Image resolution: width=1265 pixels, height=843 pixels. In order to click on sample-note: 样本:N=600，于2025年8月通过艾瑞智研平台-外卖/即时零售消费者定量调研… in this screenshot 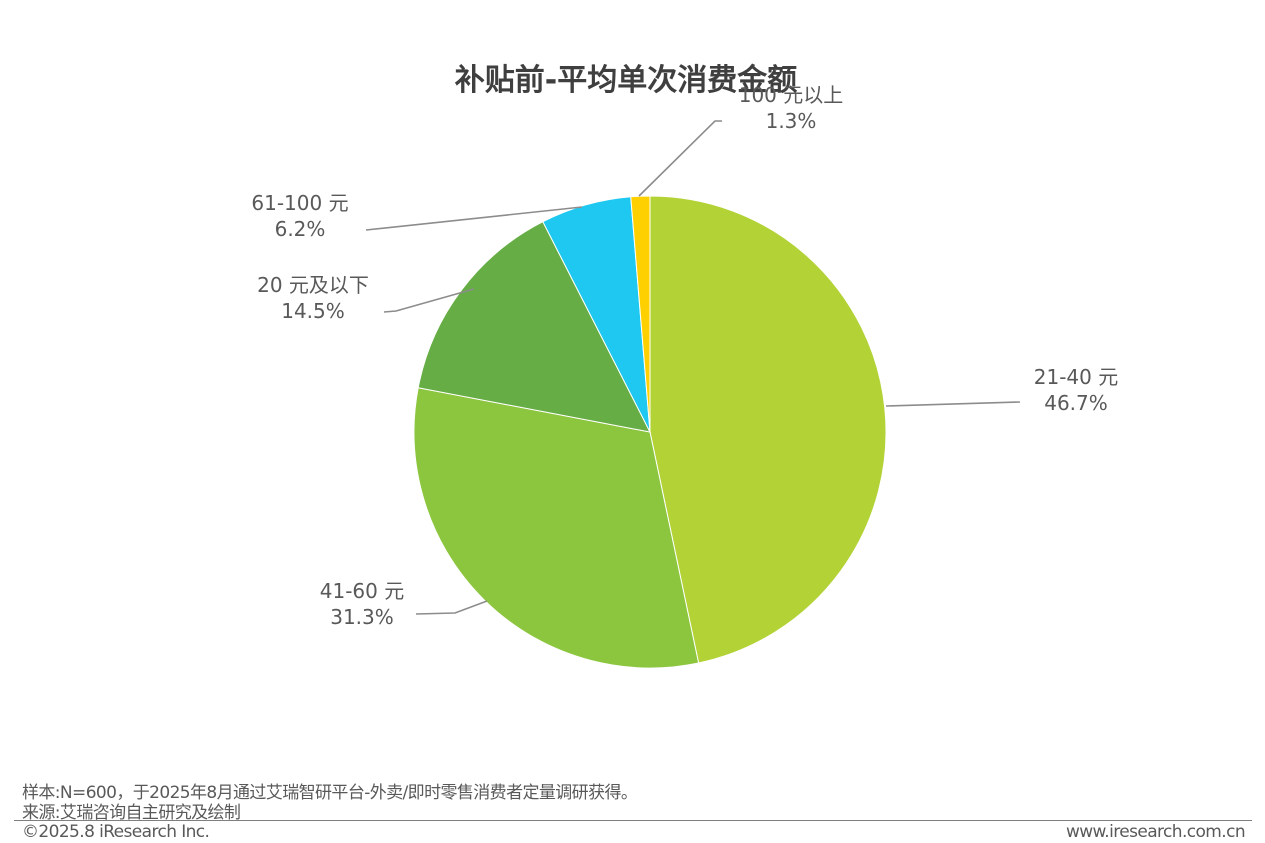, I will do `click(330, 793)`.